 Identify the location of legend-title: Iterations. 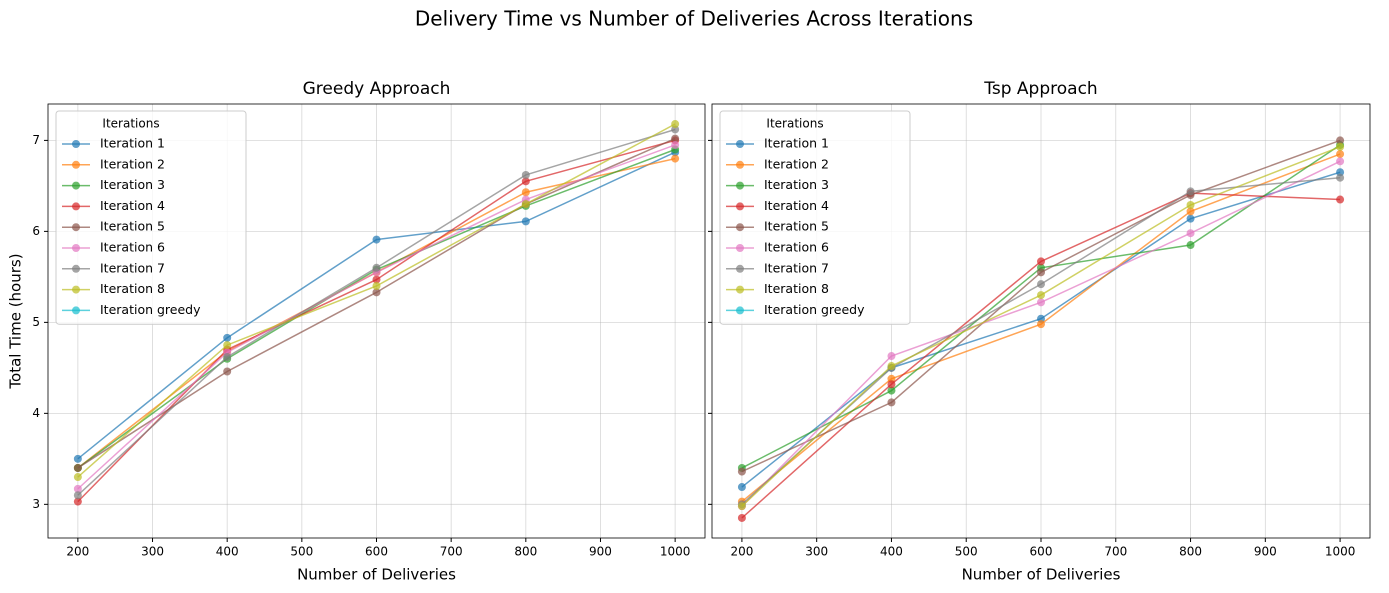
(794, 124).